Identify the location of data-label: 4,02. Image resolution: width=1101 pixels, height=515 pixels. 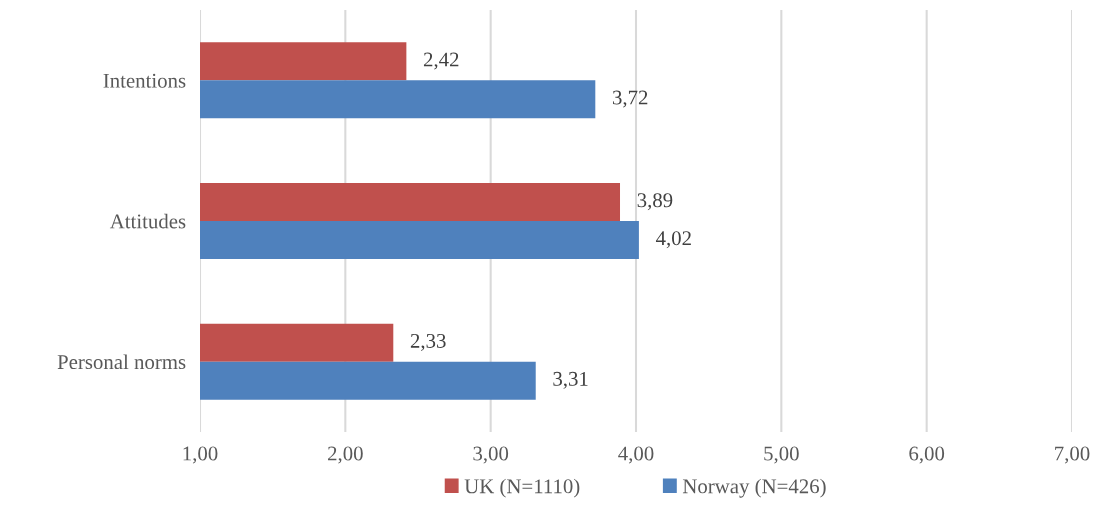
(673, 240).